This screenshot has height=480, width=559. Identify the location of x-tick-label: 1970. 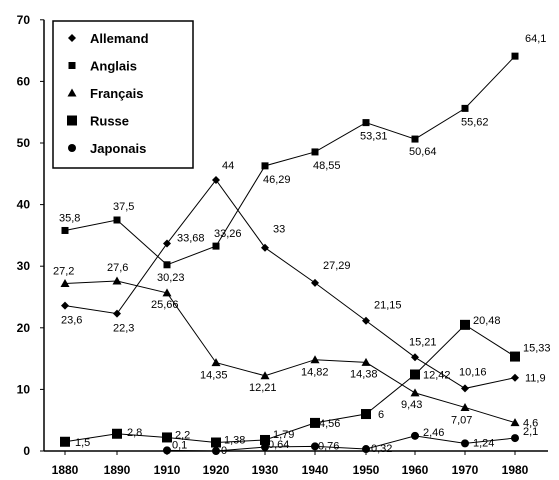
(465, 470).